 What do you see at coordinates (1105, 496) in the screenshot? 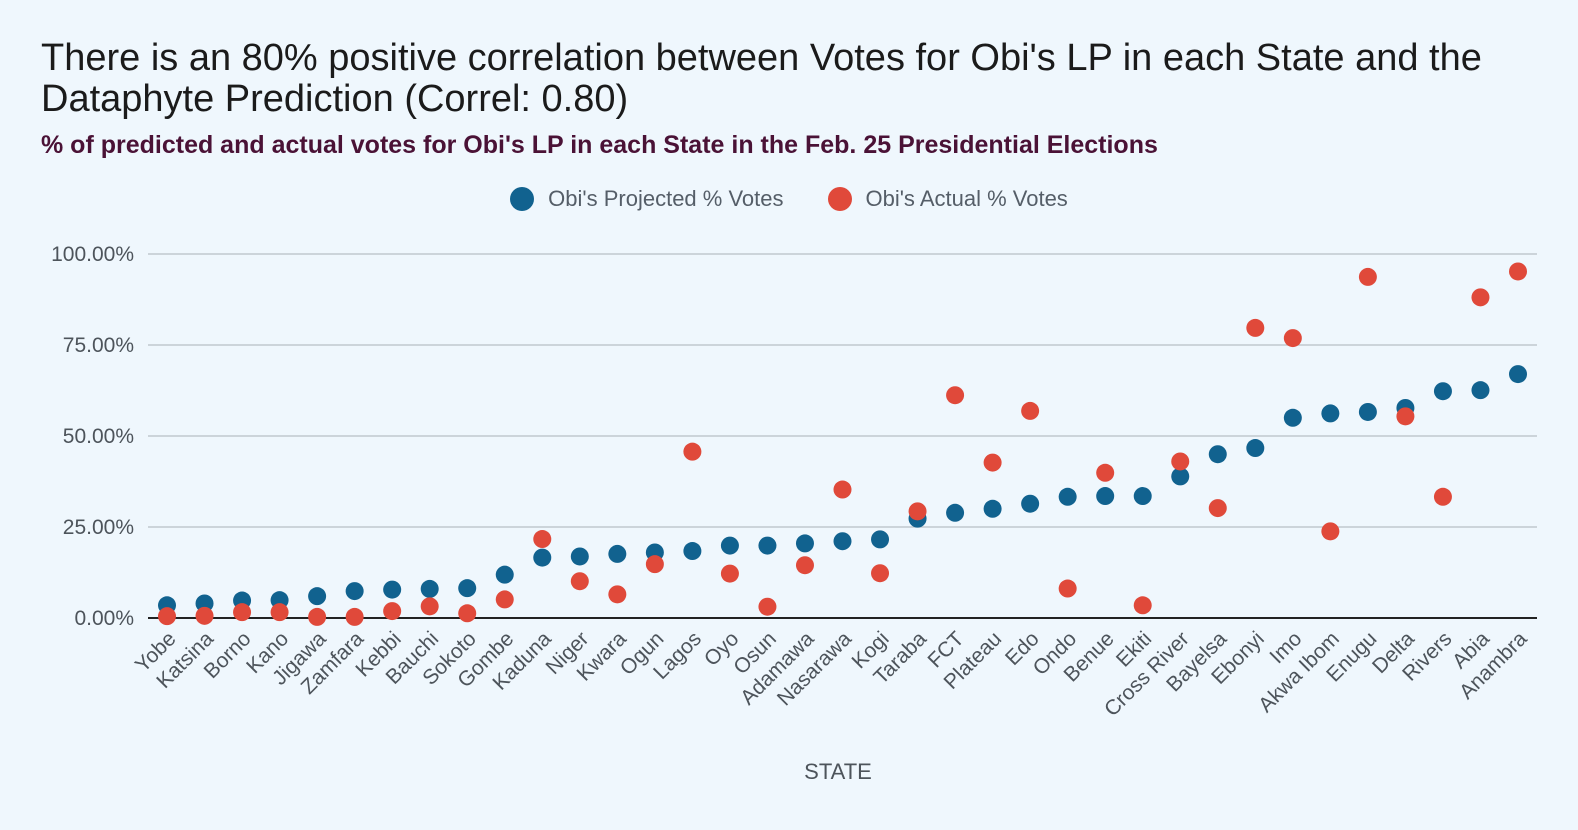
I see `projected-point-benue` at bounding box center [1105, 496].